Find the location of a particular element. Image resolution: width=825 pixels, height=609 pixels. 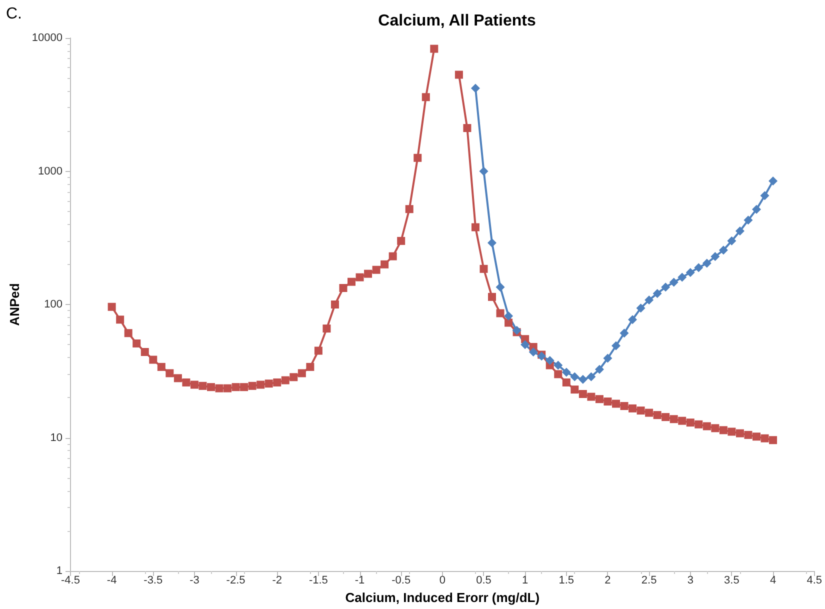

x-tick-label: 4.5 is located at coordinates (814, 580).